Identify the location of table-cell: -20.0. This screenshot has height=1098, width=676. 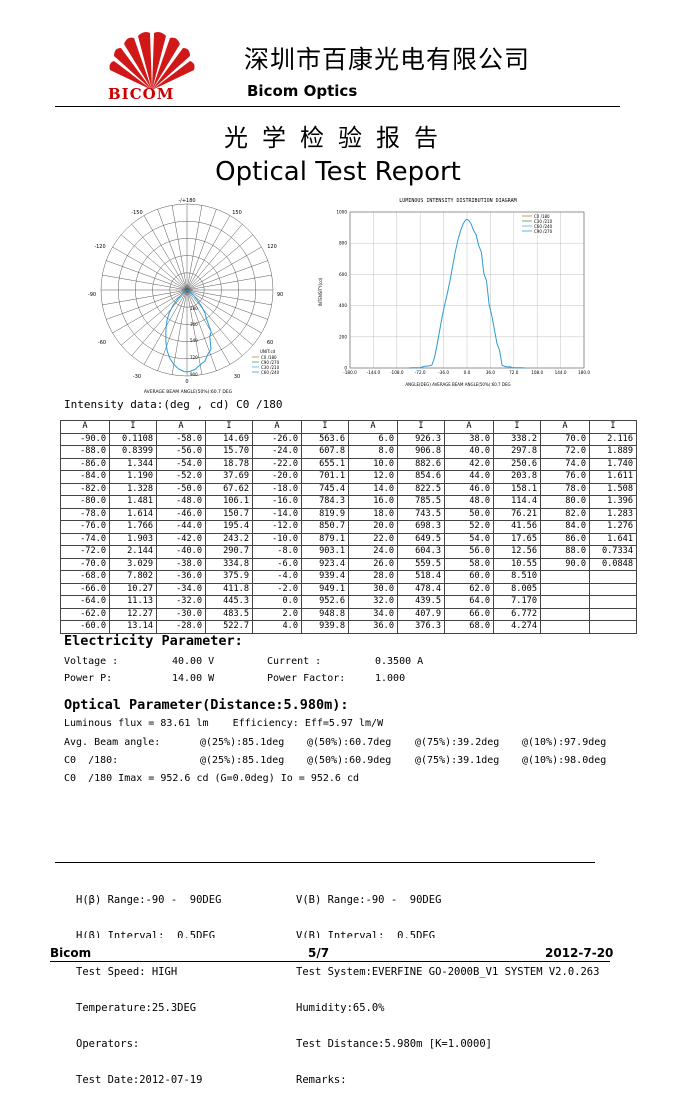
(277, 477).